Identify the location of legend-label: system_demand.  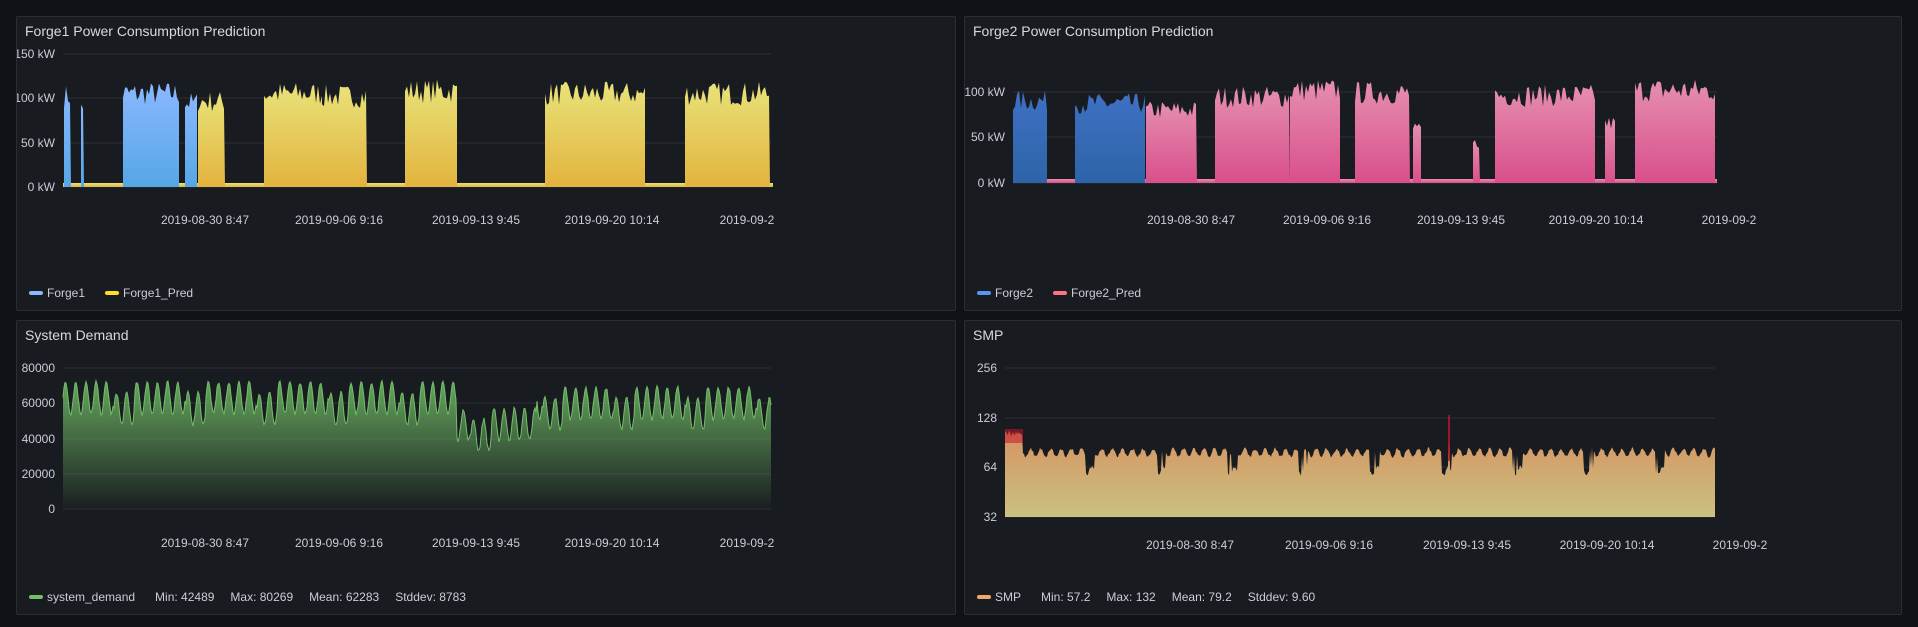
(91, 597).